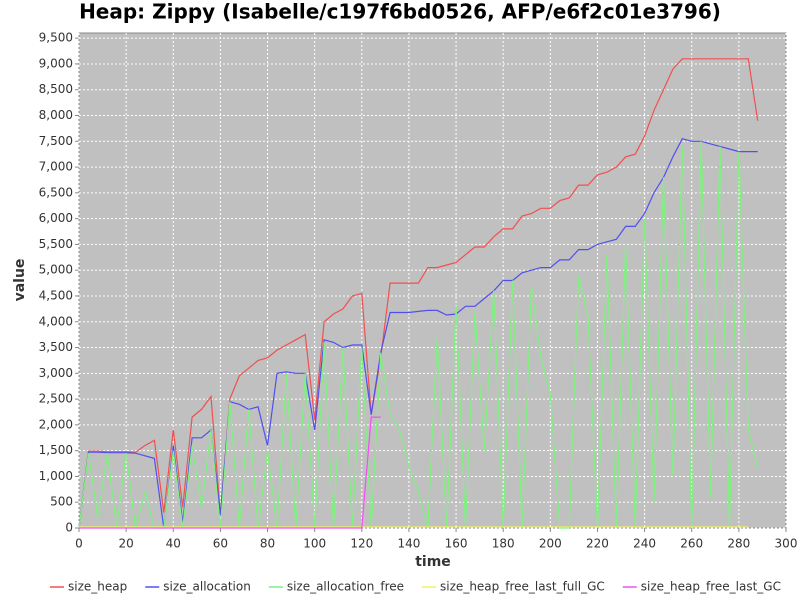 Image resolution: width=800 pixels, height=600 pixels. I want to click on y-tick-label: 5,000, so click(56, 270).